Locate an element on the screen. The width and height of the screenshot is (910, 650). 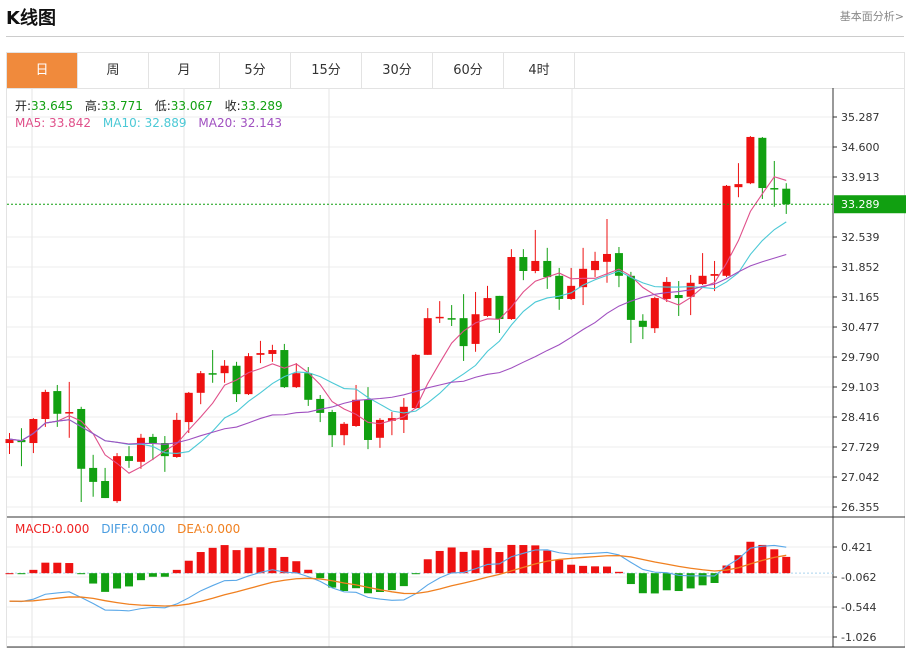
close-label: 收: is located at coordinates (232, 106).